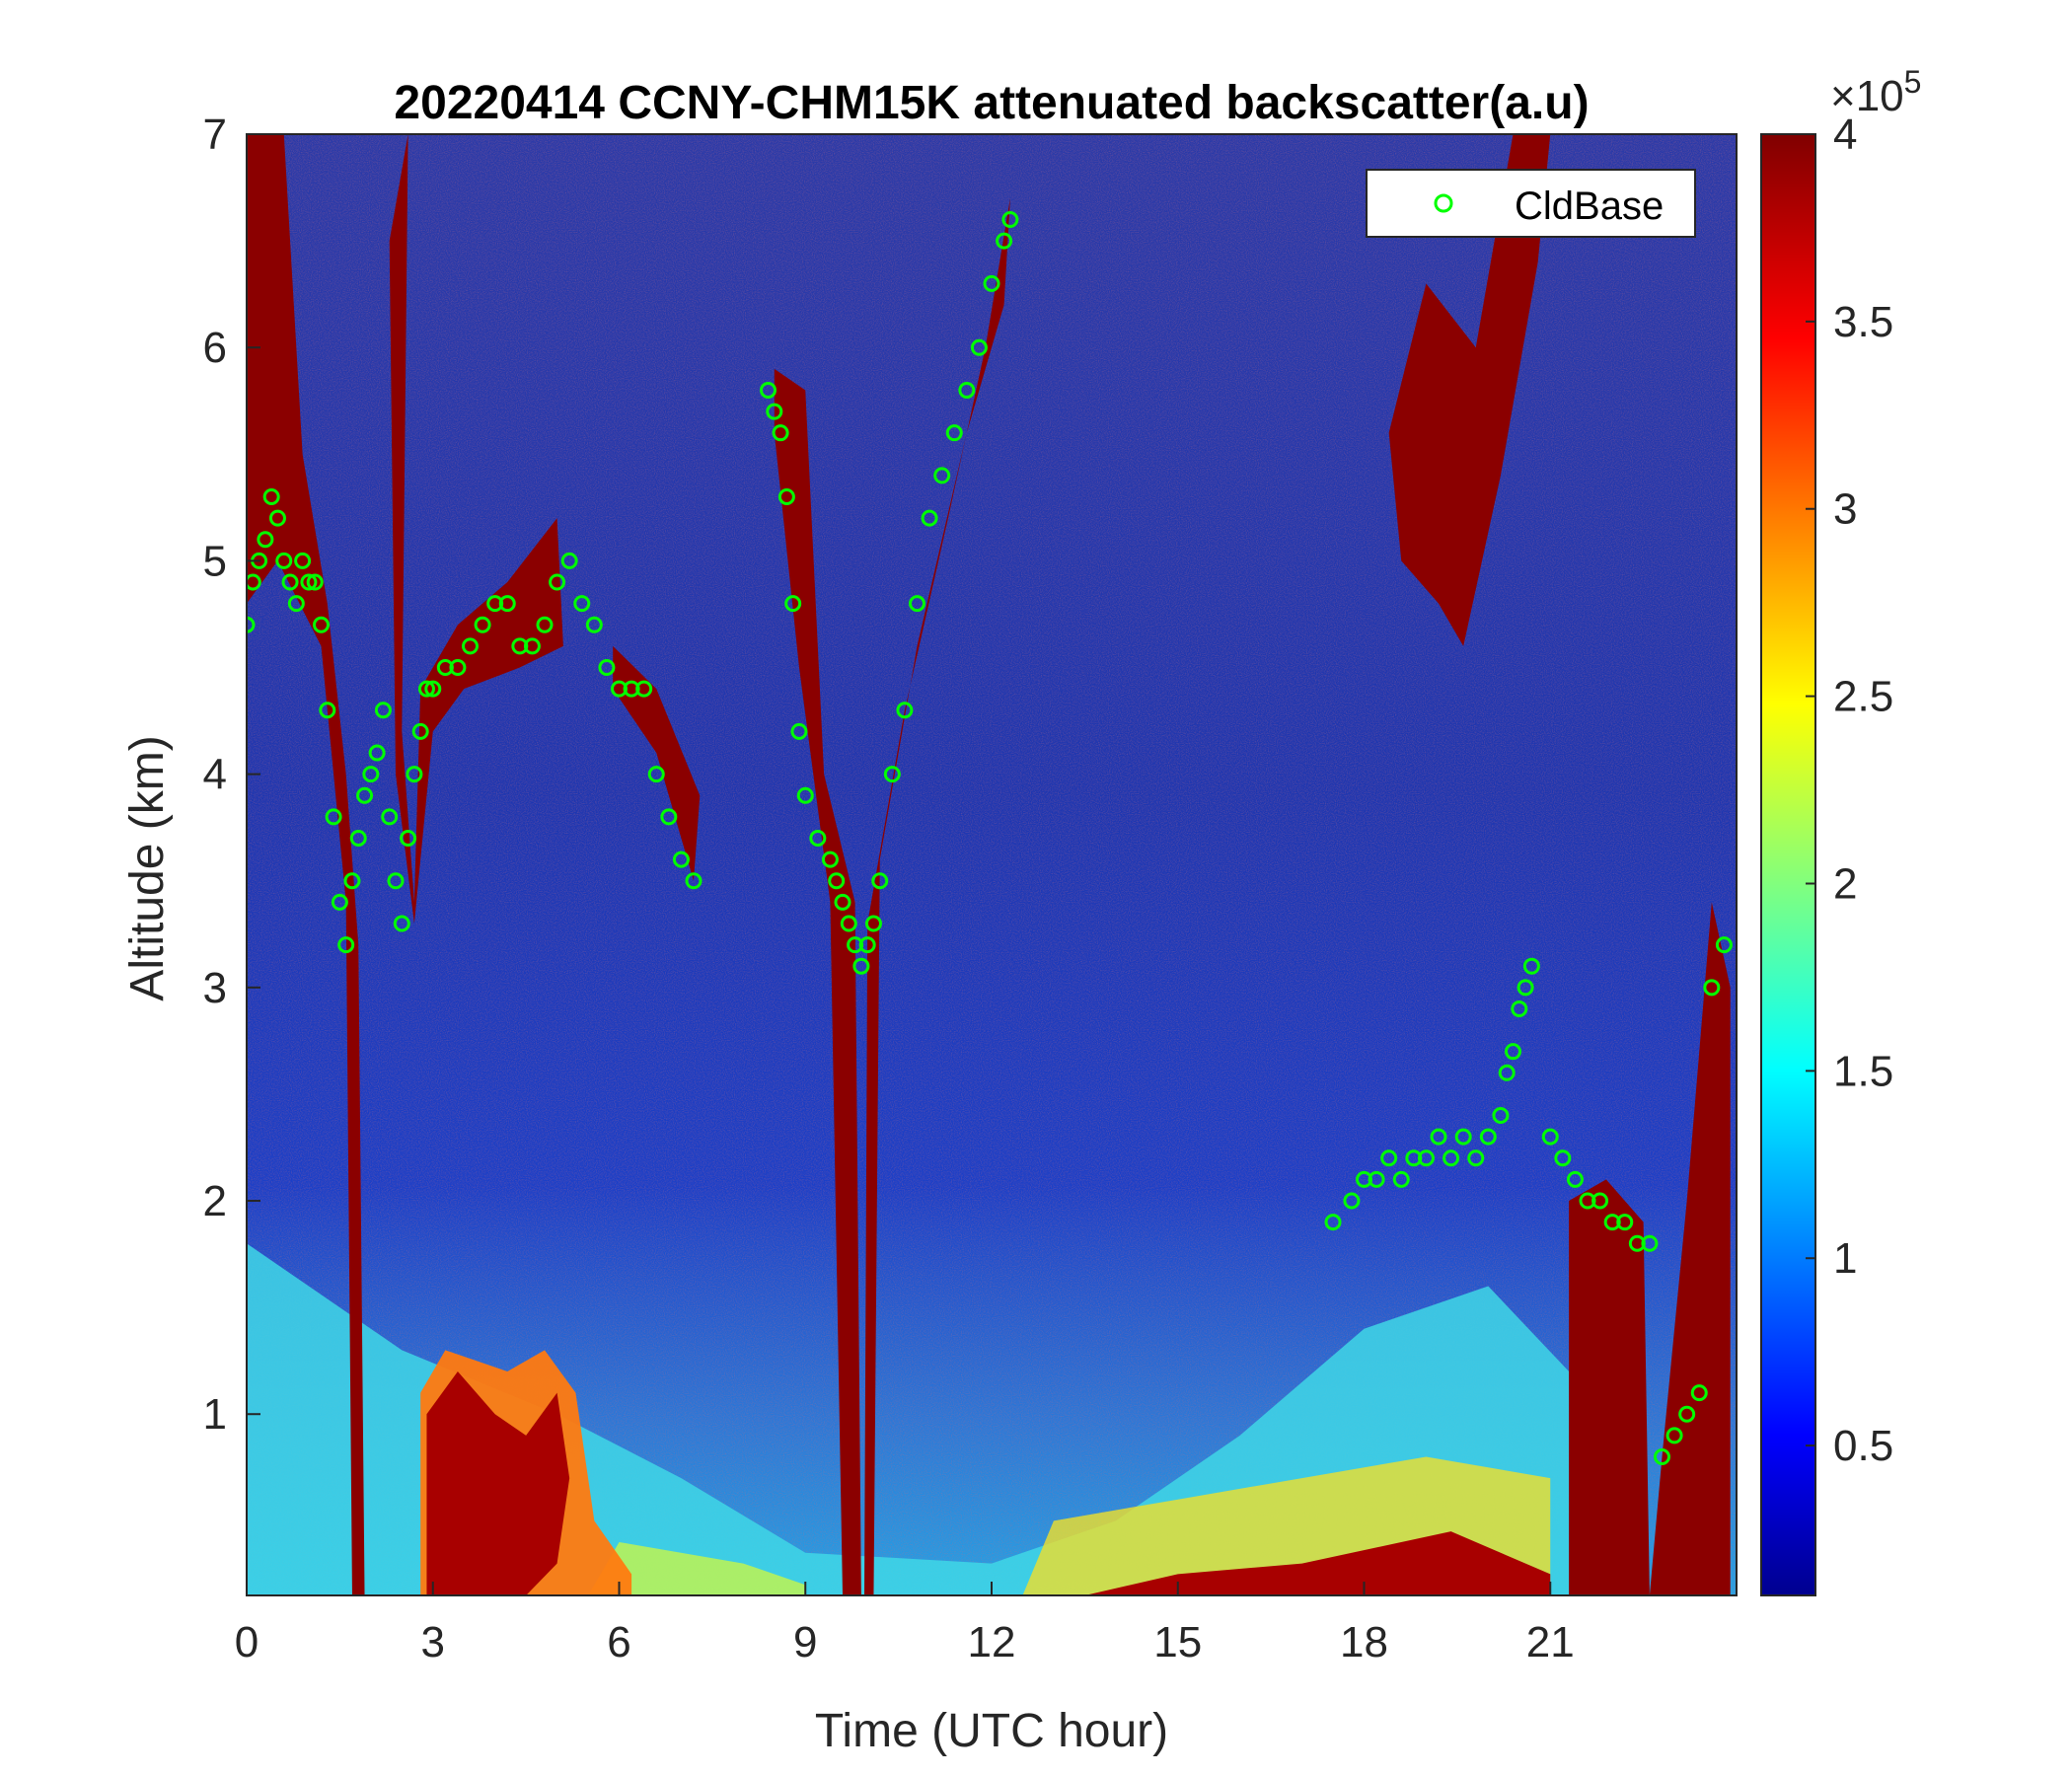 The width and height of the screenshot is (2072, 1776). Describe the element at coordinates (1364, 1642) in the screenshot. I see `x-tick-label: 18` at that location.